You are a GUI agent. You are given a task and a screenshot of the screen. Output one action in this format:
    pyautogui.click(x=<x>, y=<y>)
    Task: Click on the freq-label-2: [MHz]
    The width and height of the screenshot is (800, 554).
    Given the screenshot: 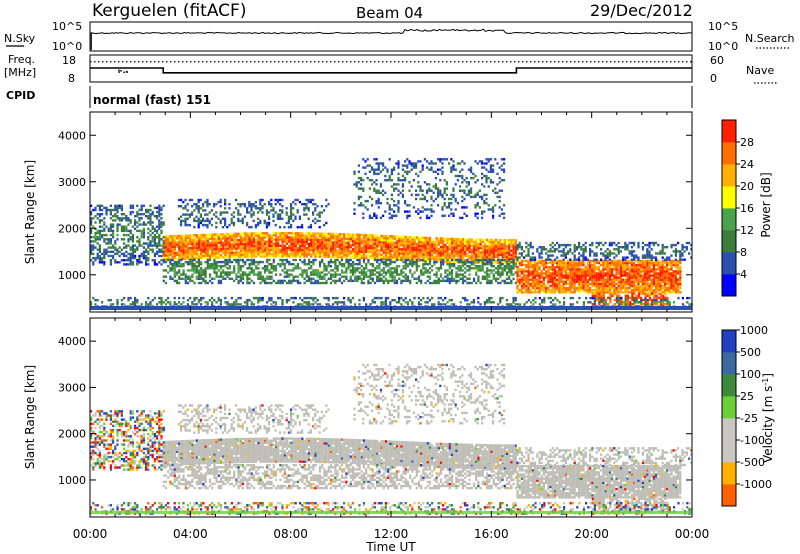 What is the action you would take?
    pyautogui.click(x=20, y=72)
    